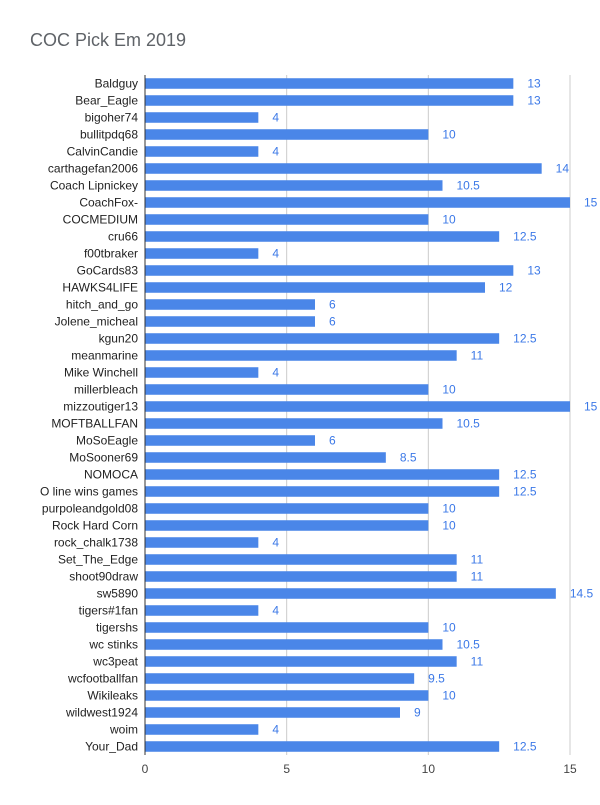  I want to click on category-label: COCMEDIUM, so click(100, 220).